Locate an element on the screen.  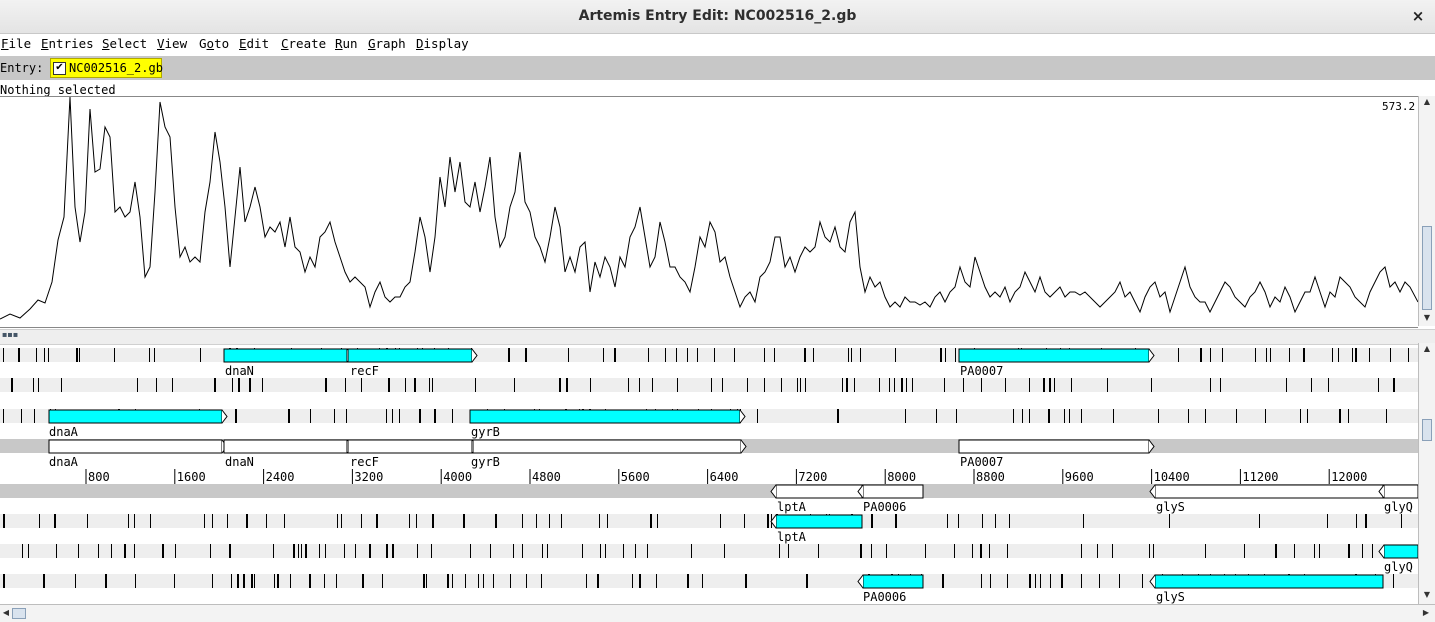
label-strand-recF: recF is located at coordinates (364, 462).